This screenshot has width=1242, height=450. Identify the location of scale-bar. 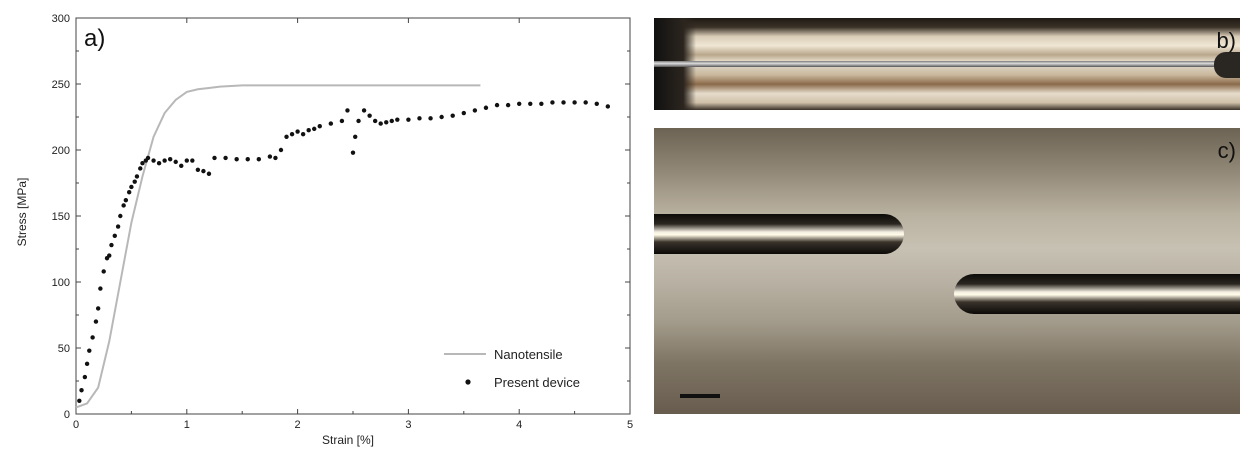
(700, 396).